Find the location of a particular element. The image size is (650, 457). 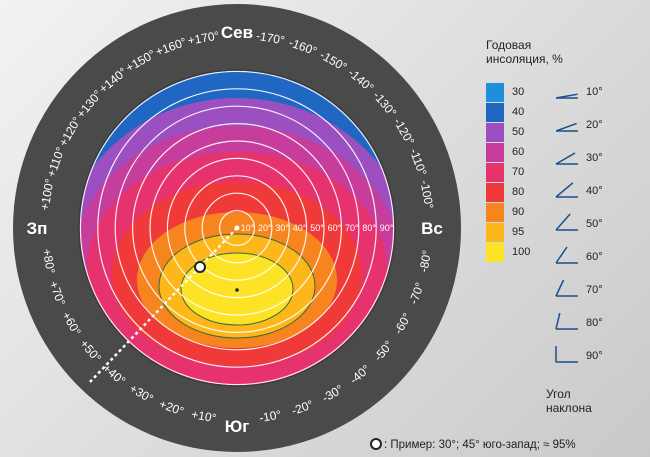

tilt-icon-row: 30° is located at coordinates (587, 157).